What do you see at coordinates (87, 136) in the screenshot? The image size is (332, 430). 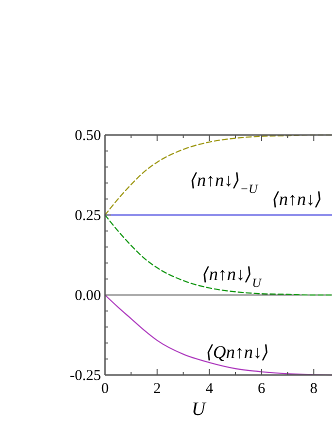 I see `y-tick-label: 0.50` at bounding box center [87, 136].